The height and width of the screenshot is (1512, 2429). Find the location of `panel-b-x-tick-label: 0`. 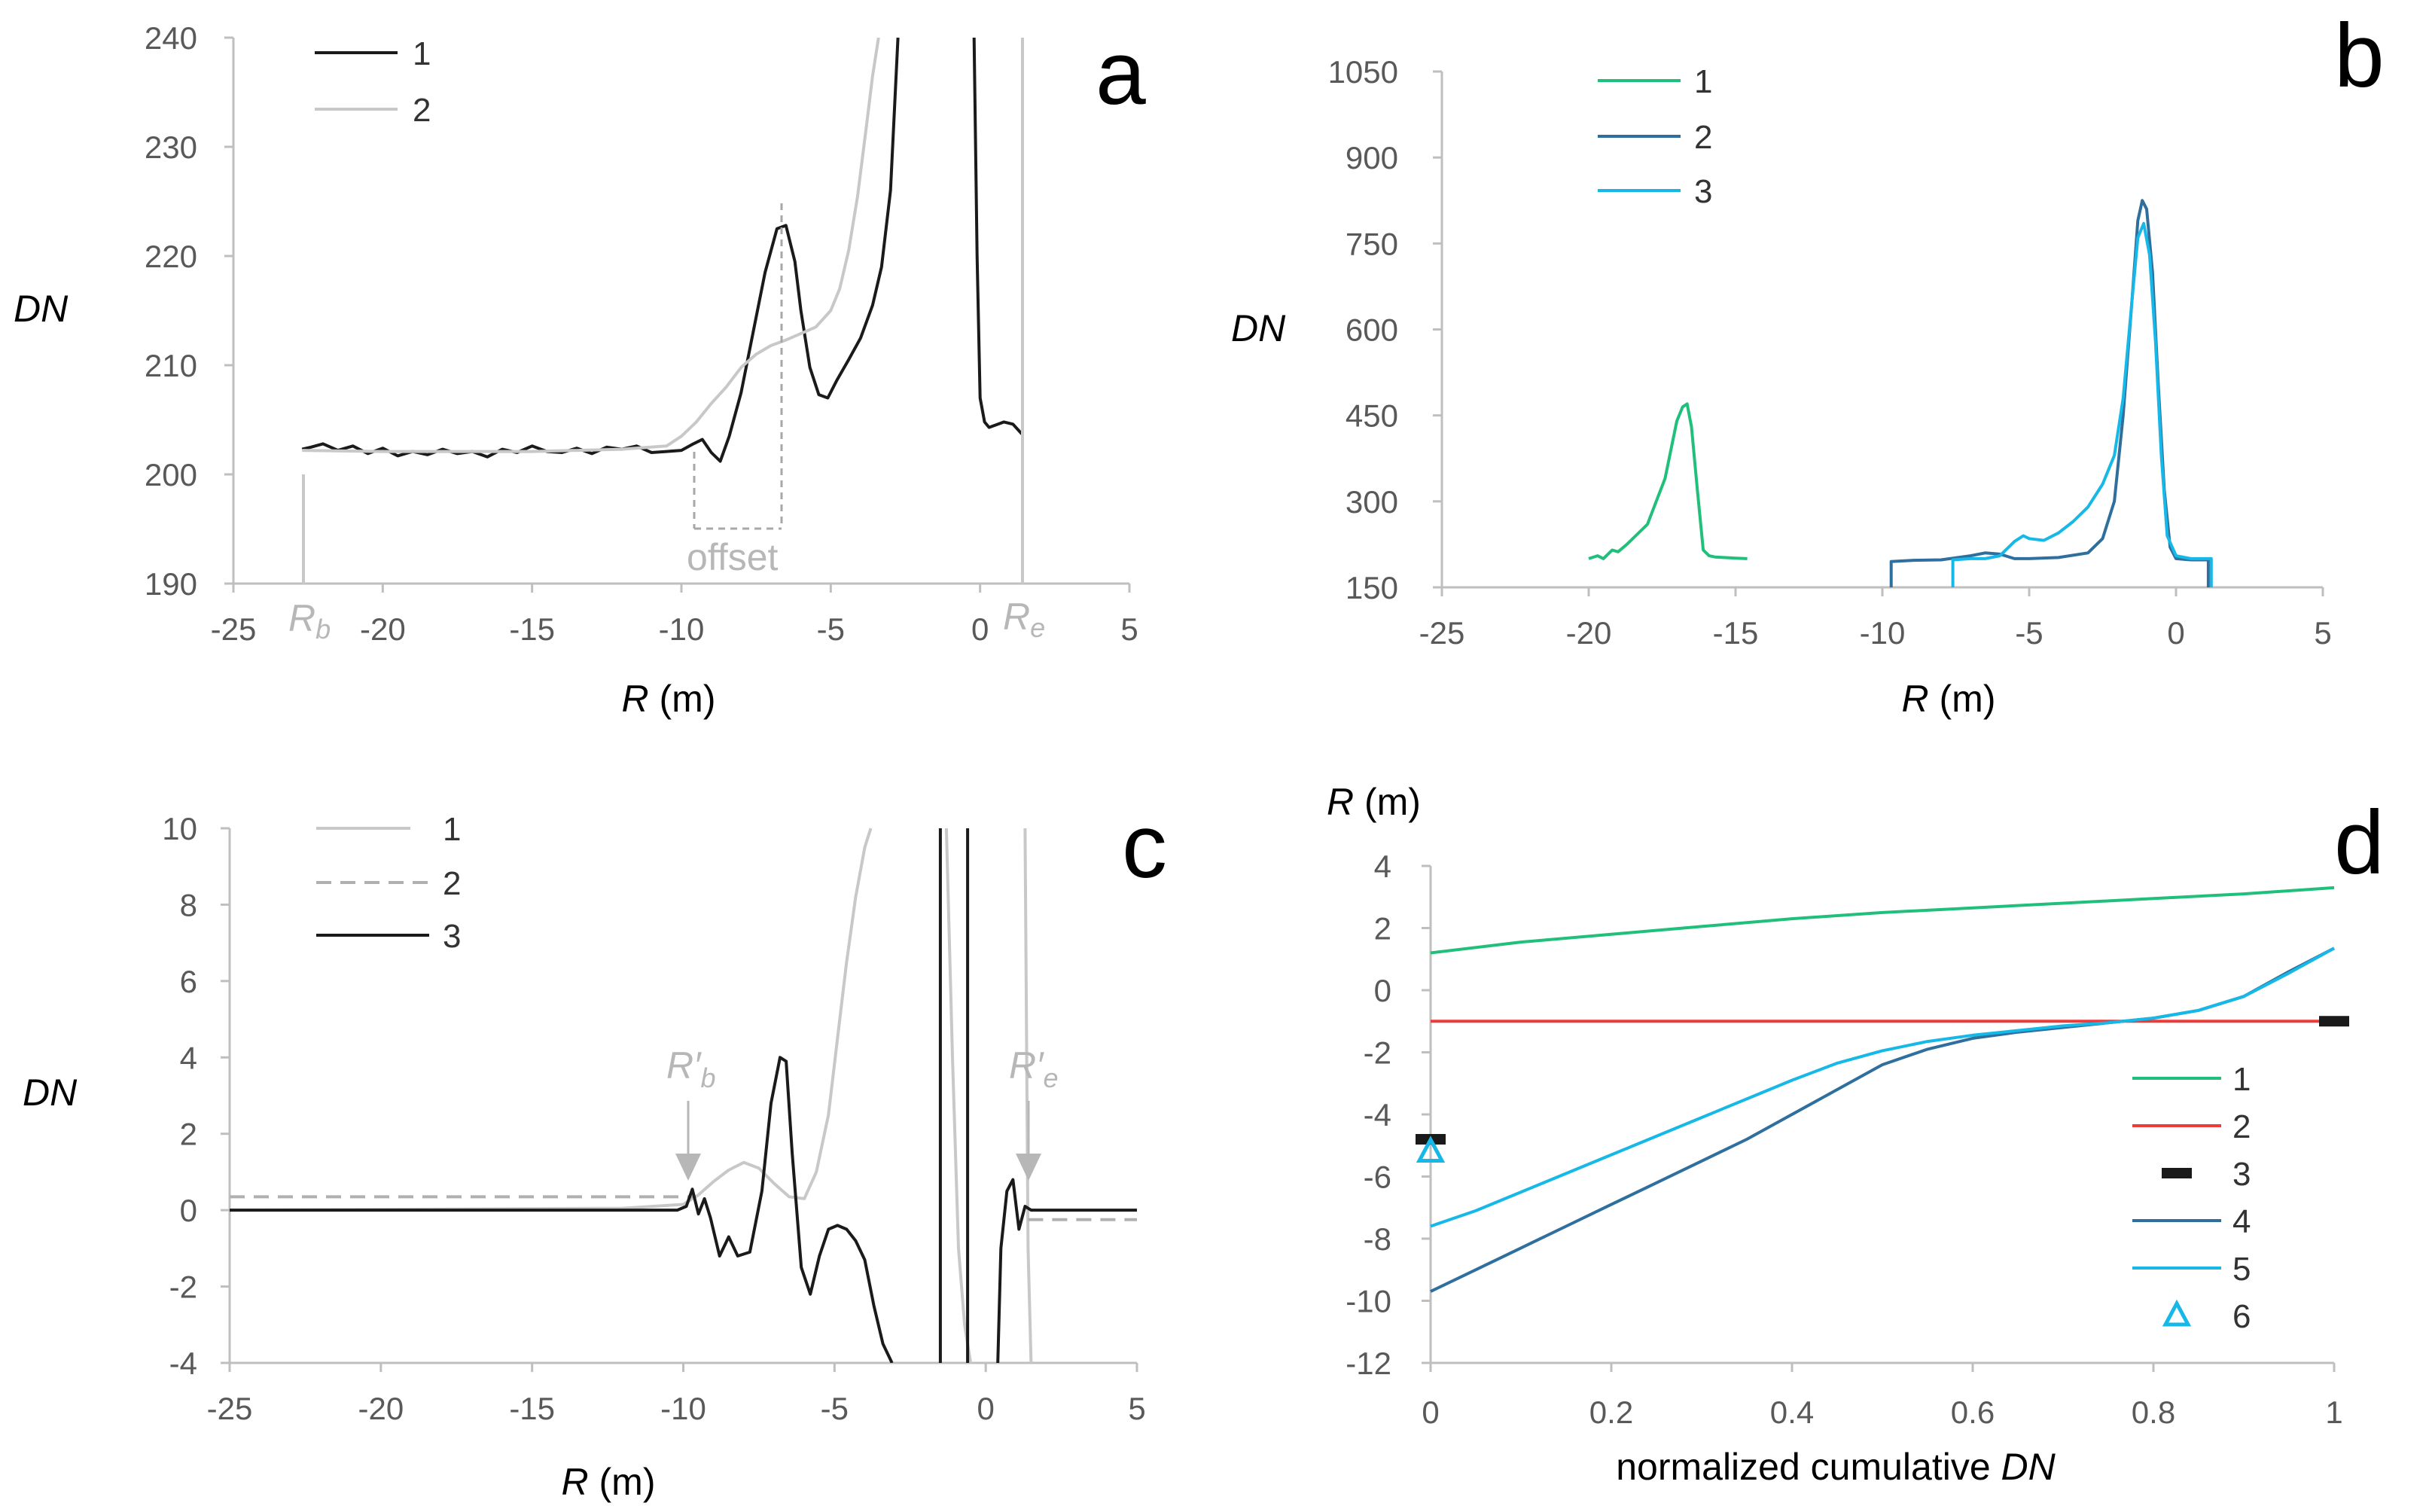

panel-b-x-tick-label: 0 is located at coordinates (2175, 633).